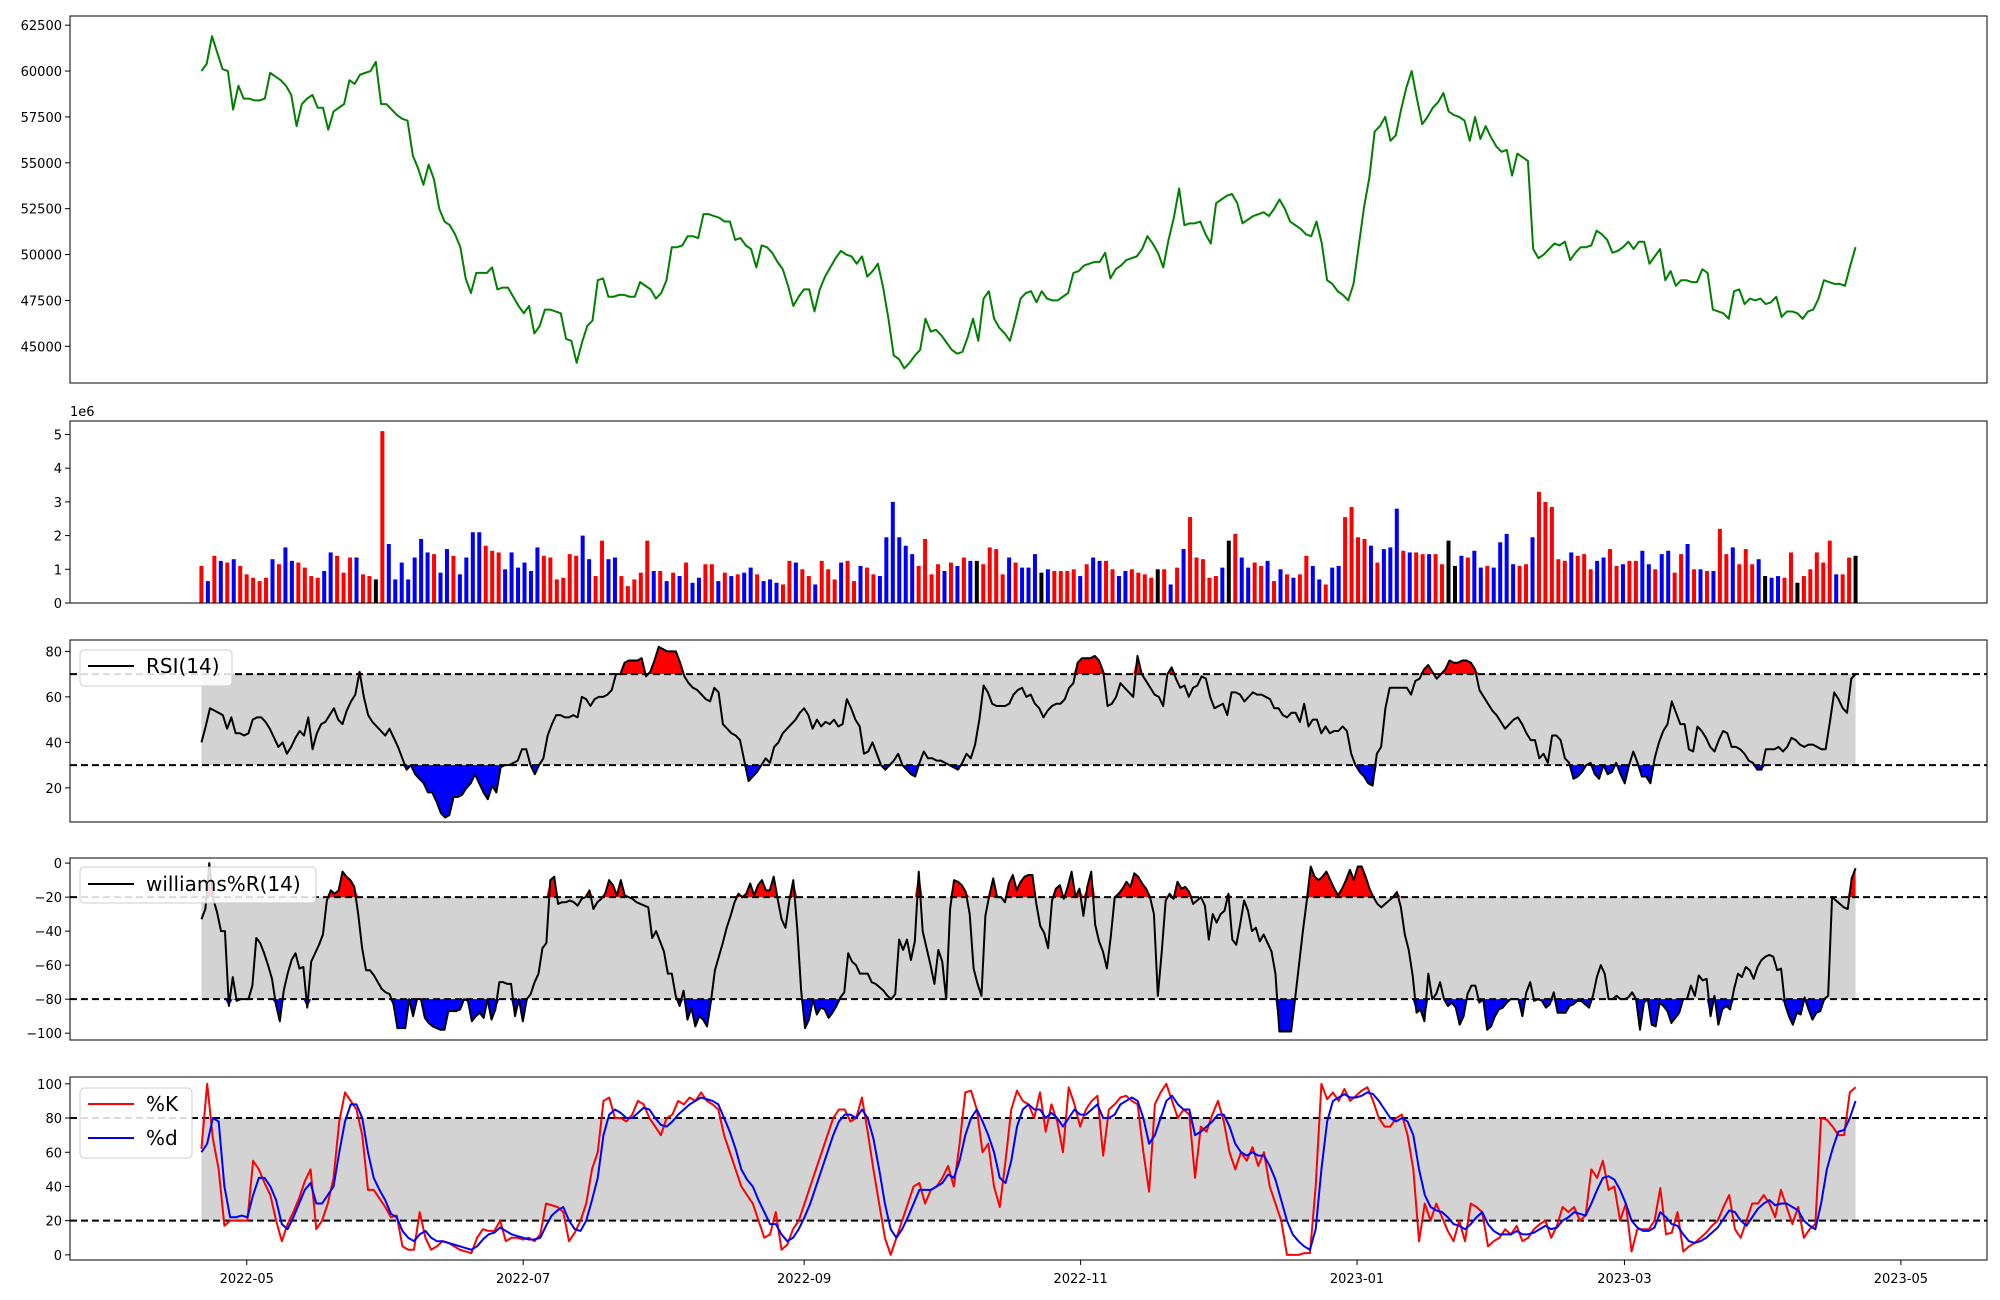 This screenshot has width=2000, height=1300. What do you see at coordinates (1080, 1279) in the screenshot?
I see `x-tick-label: 2022-11` at bounding box center [1080, 1279].